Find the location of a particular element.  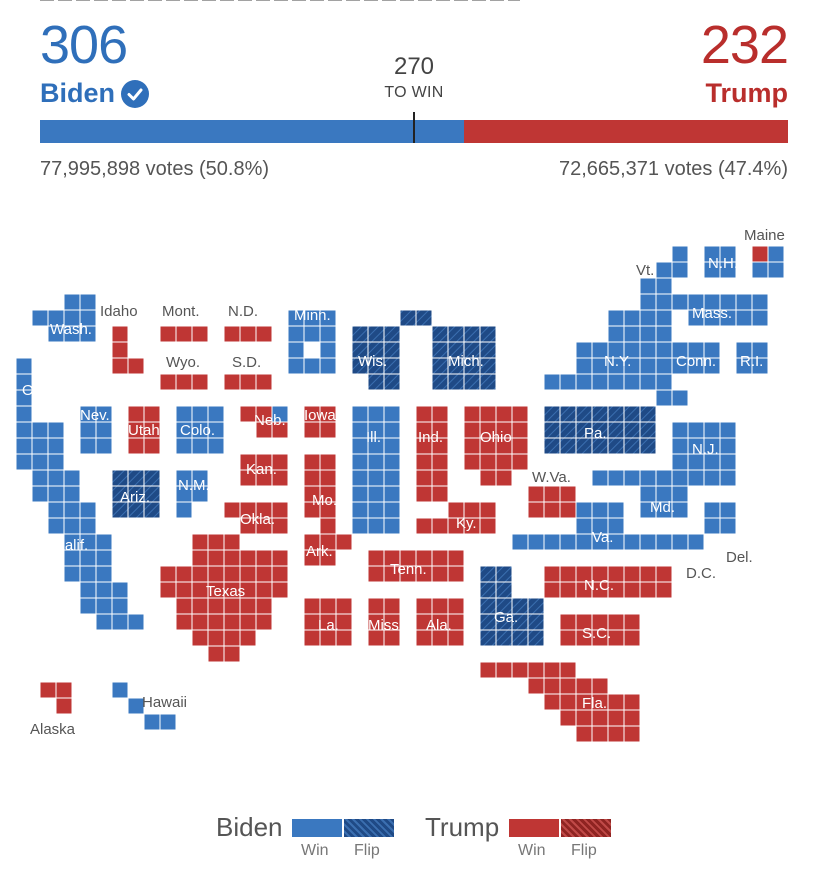

state-tiles-tenn is located at coordinates (416, 566).